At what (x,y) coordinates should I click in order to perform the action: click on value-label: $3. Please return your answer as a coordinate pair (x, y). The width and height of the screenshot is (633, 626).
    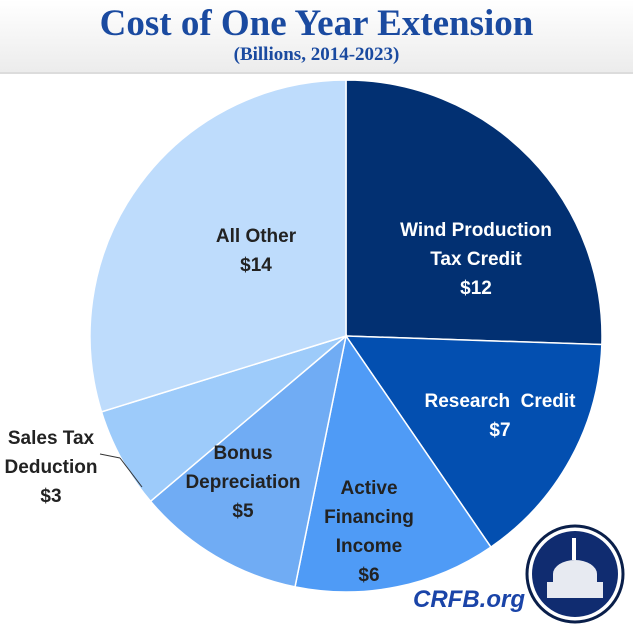
    Looking at the image, I should click on (51, 496).